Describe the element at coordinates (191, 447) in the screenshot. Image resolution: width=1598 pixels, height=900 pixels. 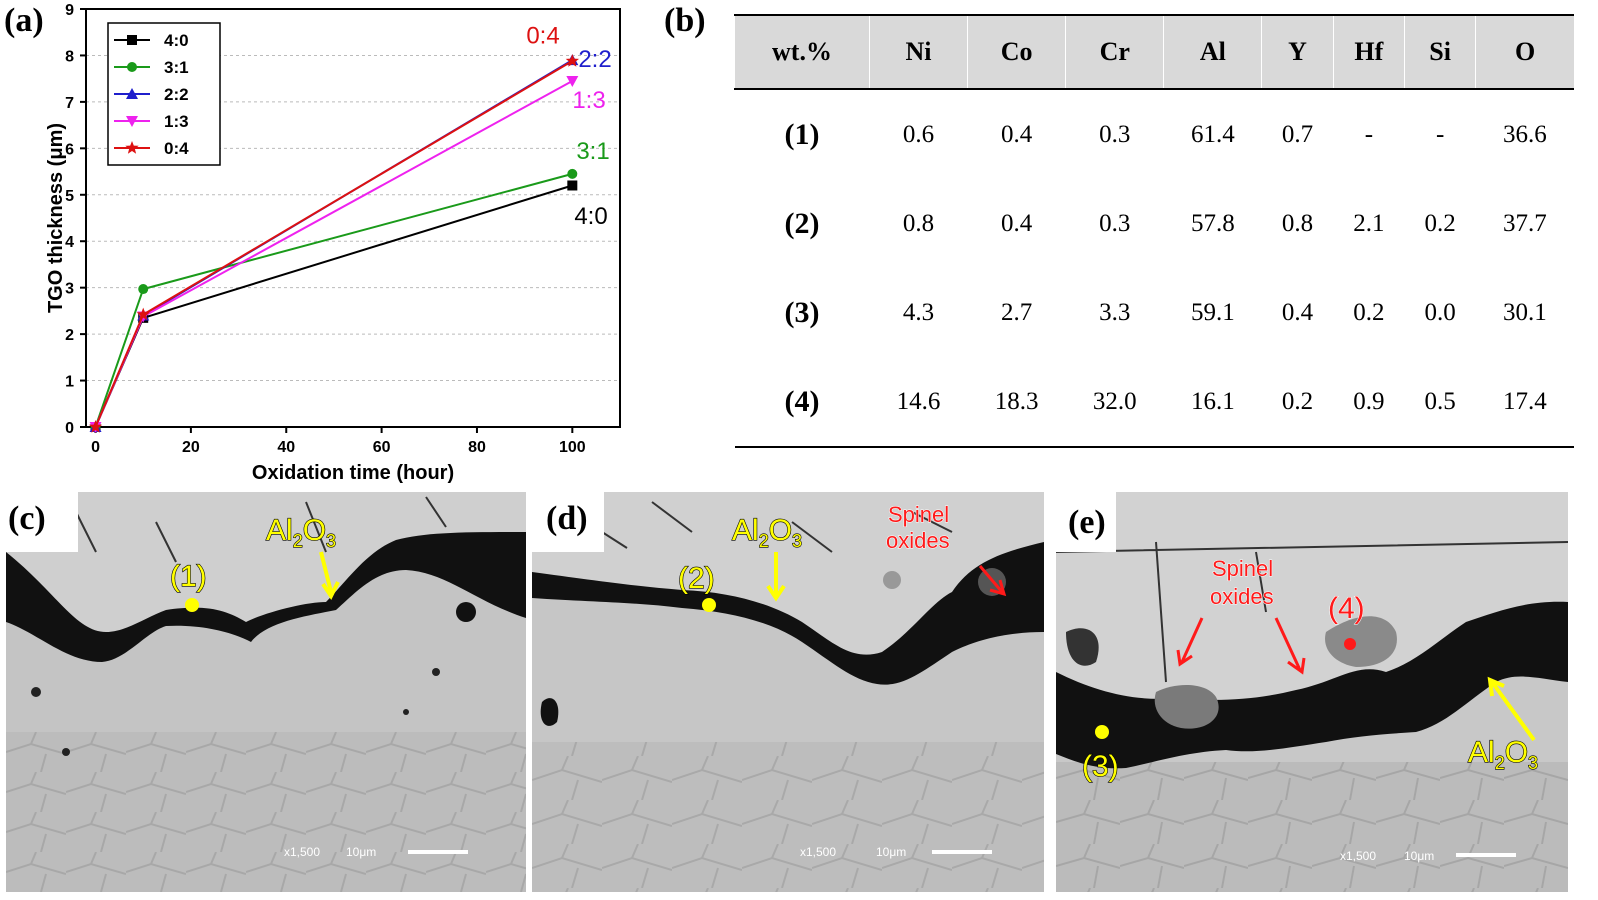
I see `x-tick-label-1: 20` at that location.